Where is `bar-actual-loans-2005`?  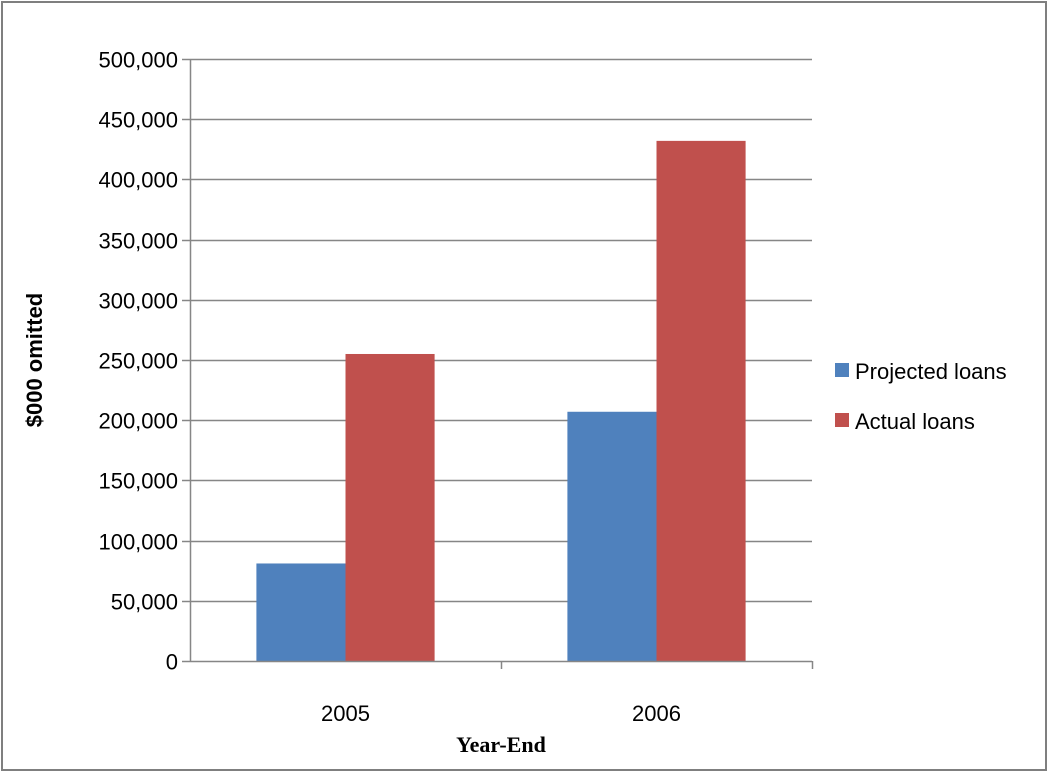
bar-actual-loans-2005 is located at coordinates (390, 507).